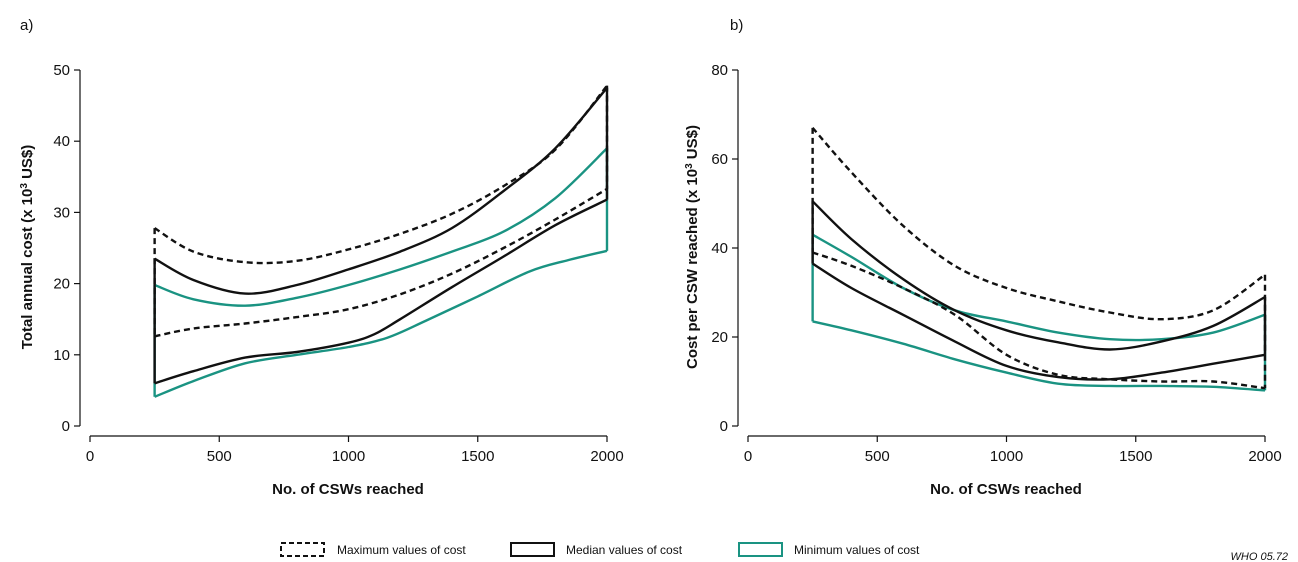  What do you see at coordinates (857, 550) in the screenshot?
I see `legend-label-minimum: Minimum values of cost` at bounding box center [857, 550].